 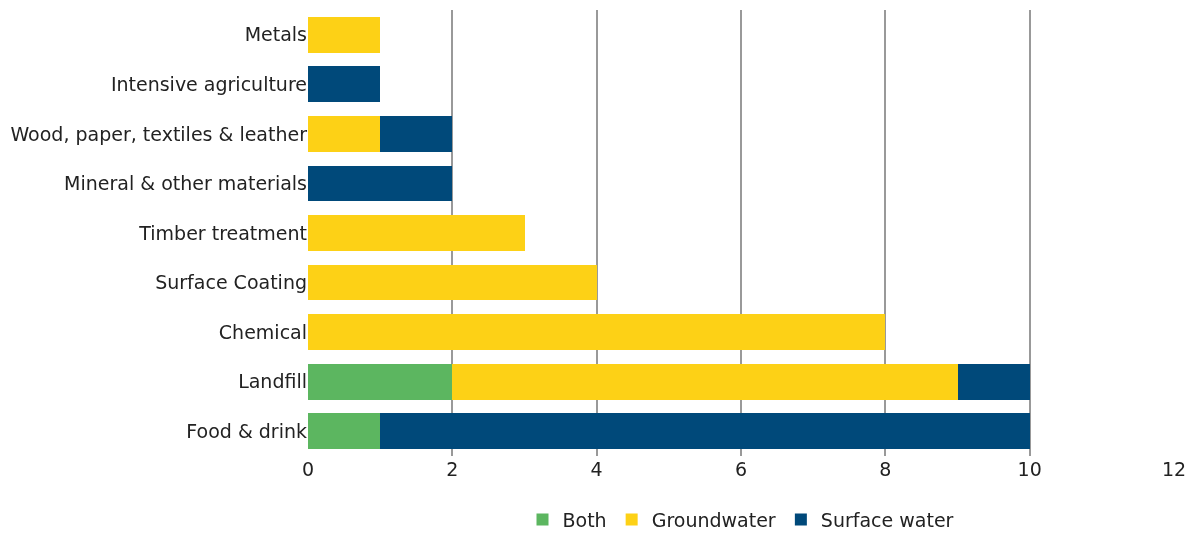 What do you see at coordinates (272, 381) in the screenshot?
I see `y-tick-label: Landfill` at bounding box center [272, 381].